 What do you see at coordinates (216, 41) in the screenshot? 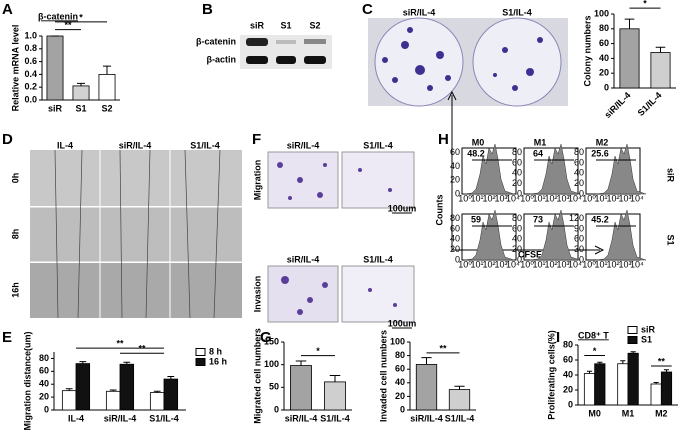
I see `label: β-catenin` at bounding box center [216, 41].